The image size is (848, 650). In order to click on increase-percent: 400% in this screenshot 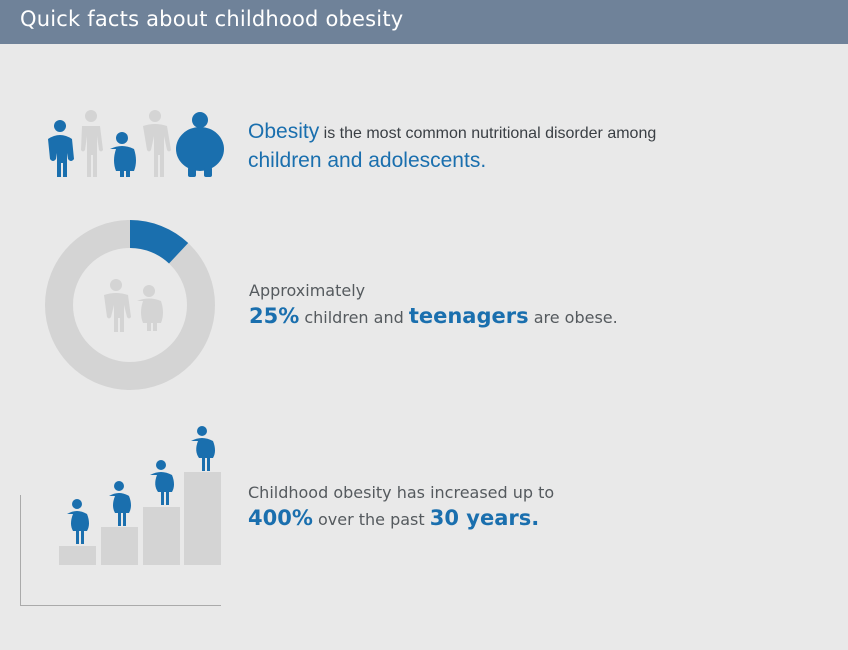, I will do `click(280, 518)`.